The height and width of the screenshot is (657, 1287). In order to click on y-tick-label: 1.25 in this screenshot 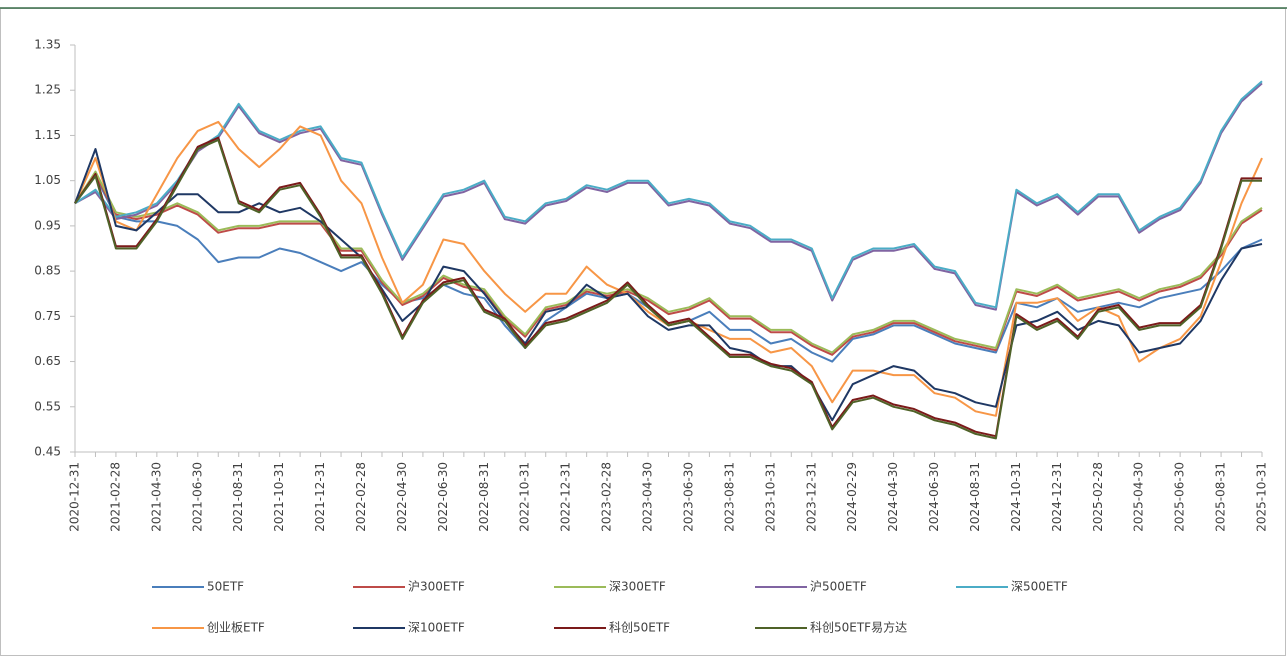, I will do `click(47, 90)`.